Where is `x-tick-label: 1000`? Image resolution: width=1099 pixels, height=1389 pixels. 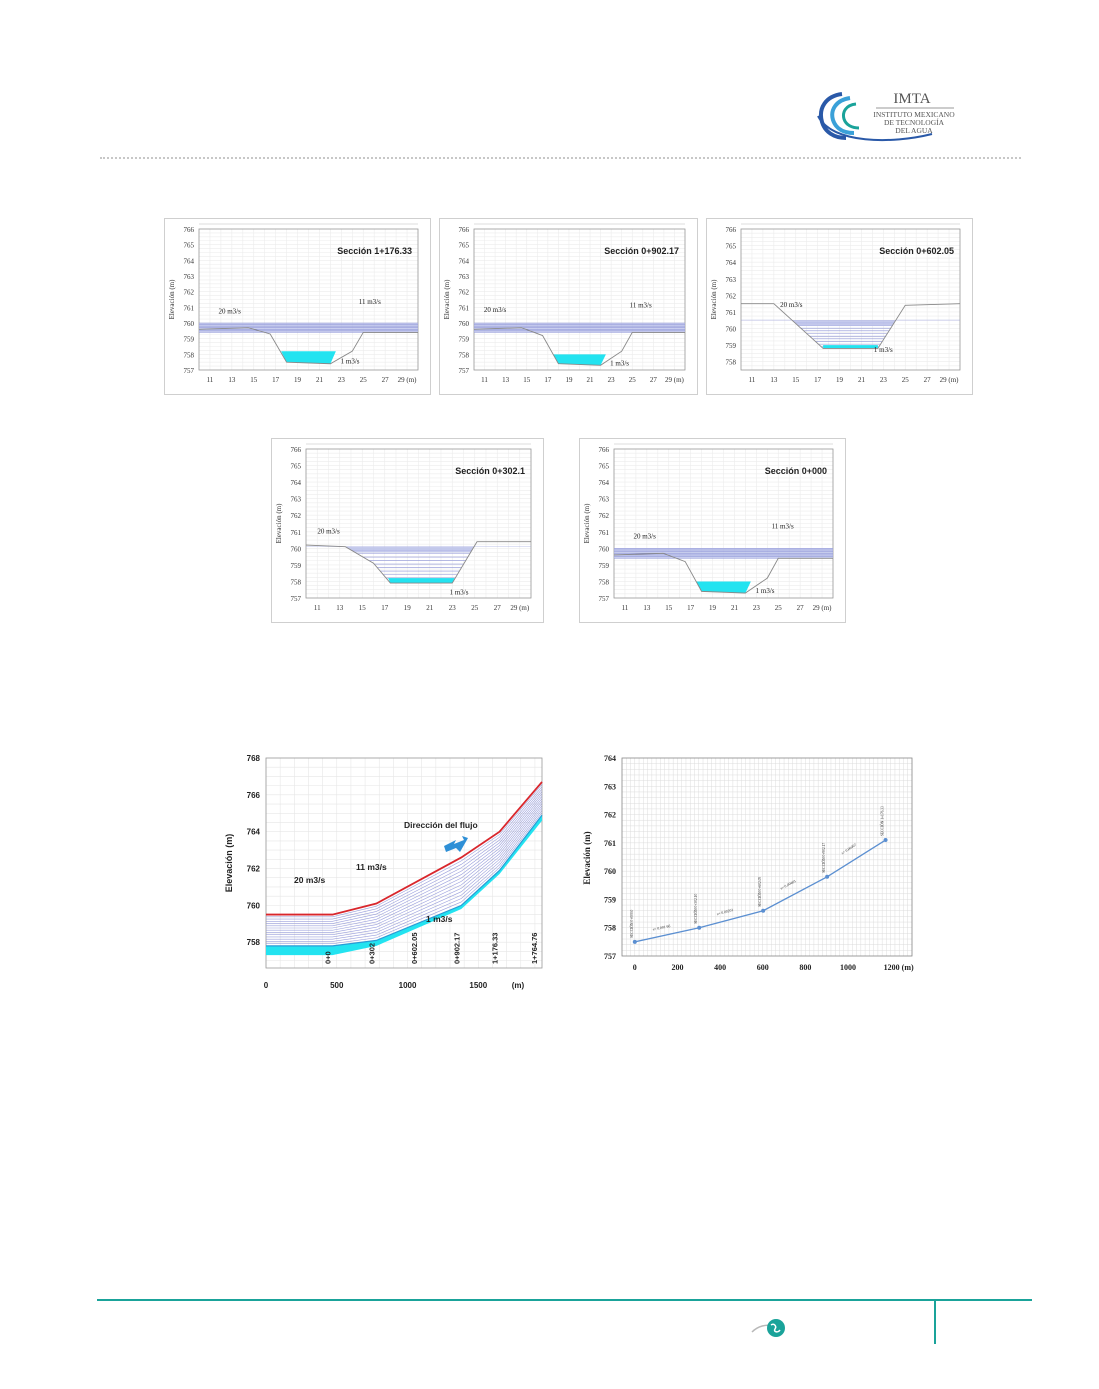
x-tick-label: 1000 is located at coordinates (848, 967).